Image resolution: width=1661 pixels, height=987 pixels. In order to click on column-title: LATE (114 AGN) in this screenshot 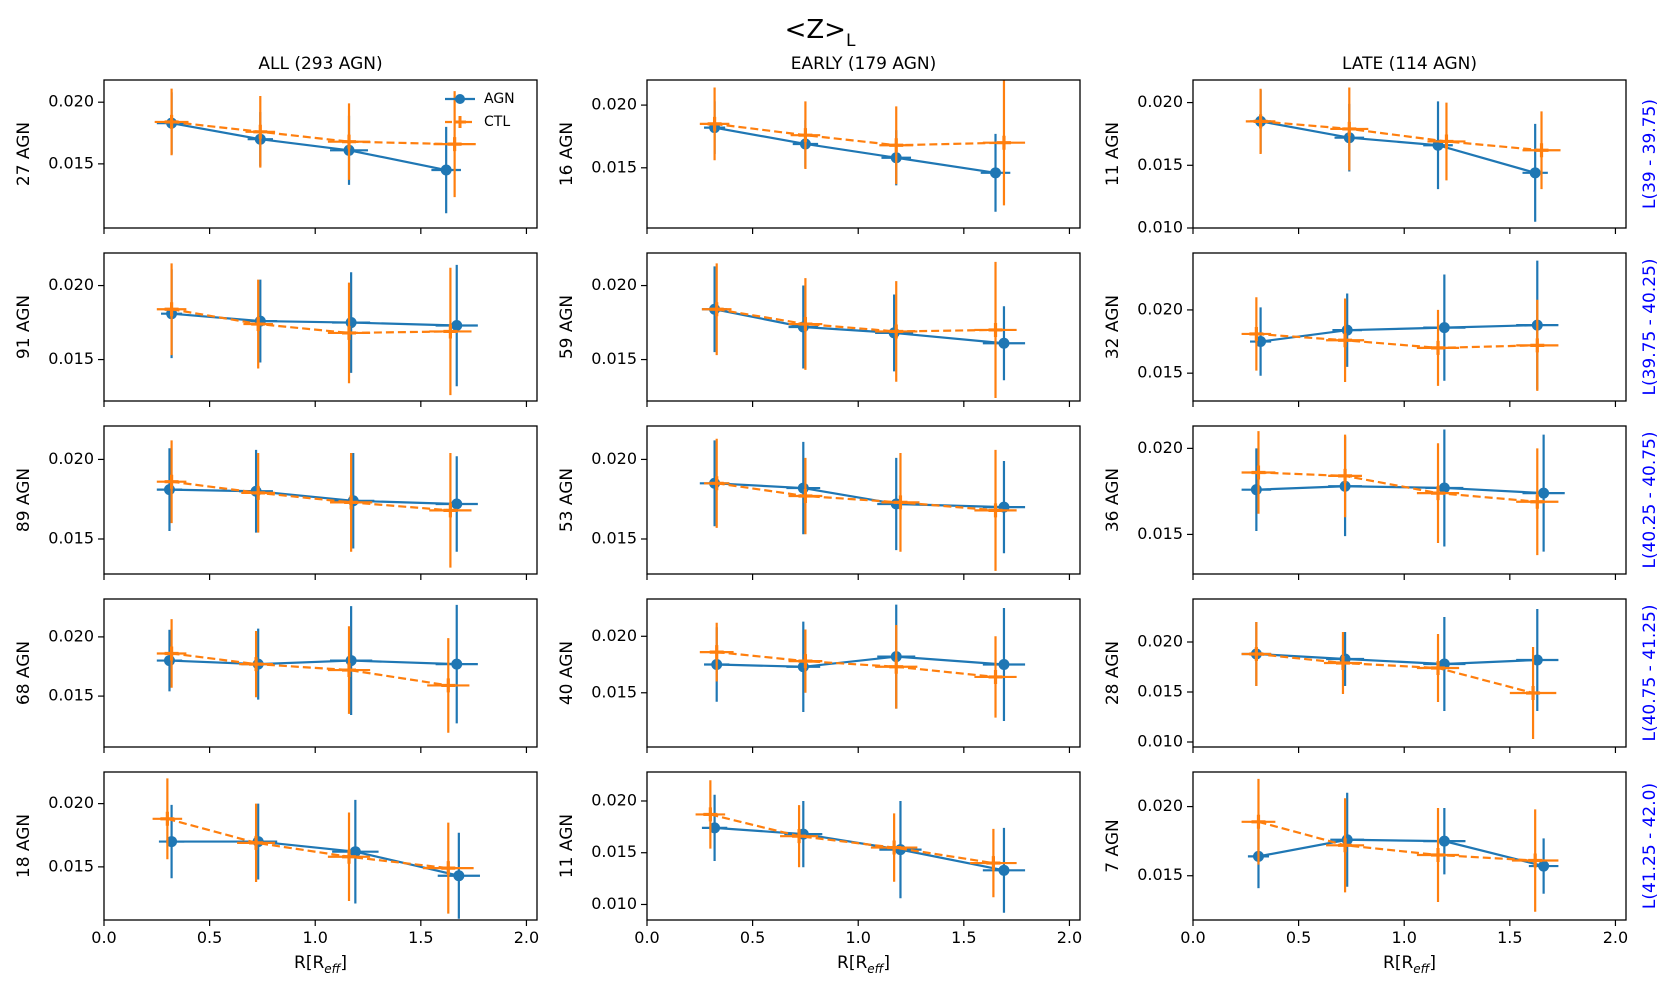, I will do `click(1409, 64)`.